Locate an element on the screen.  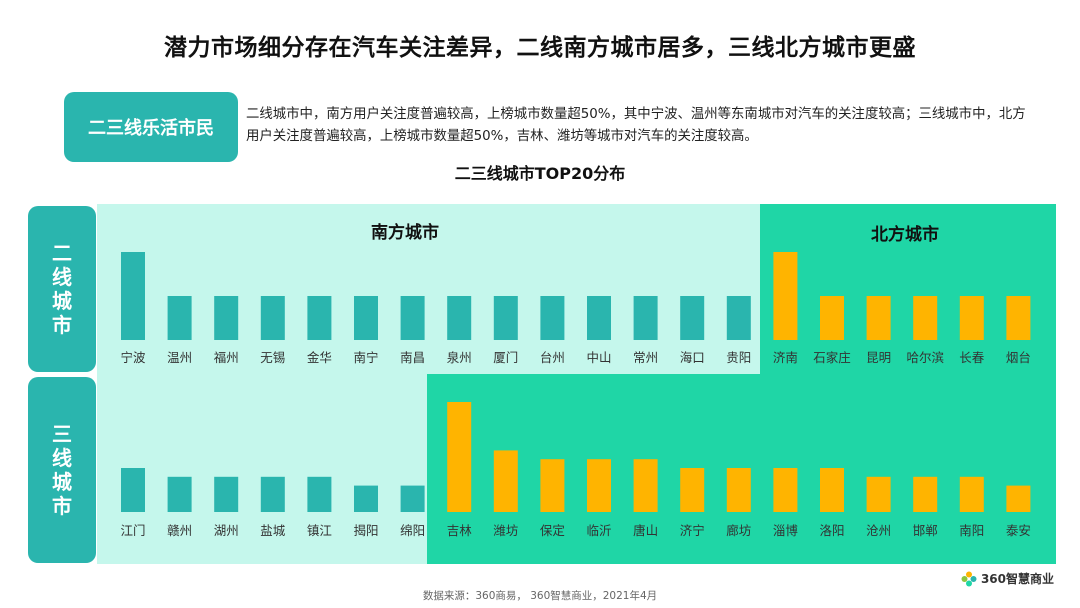
tick-label-2-north-1: 石家庄 is located at coordinates (832, 357).